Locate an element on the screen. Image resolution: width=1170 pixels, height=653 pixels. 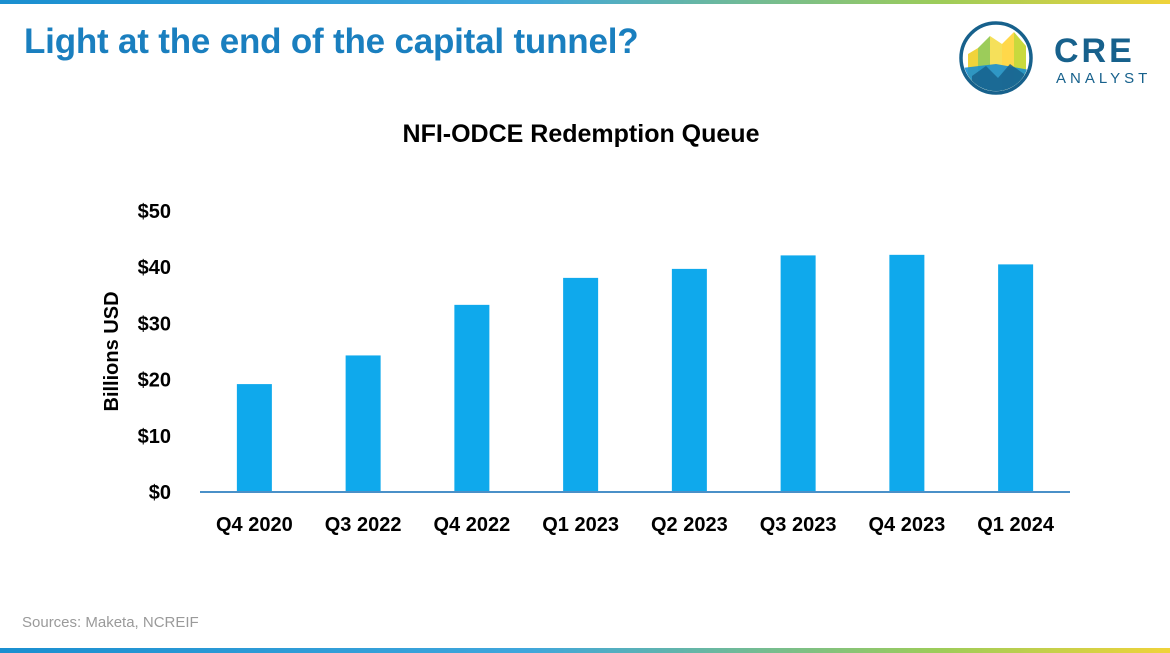
bottom-accent-bar is located at coordinates (585, 650).